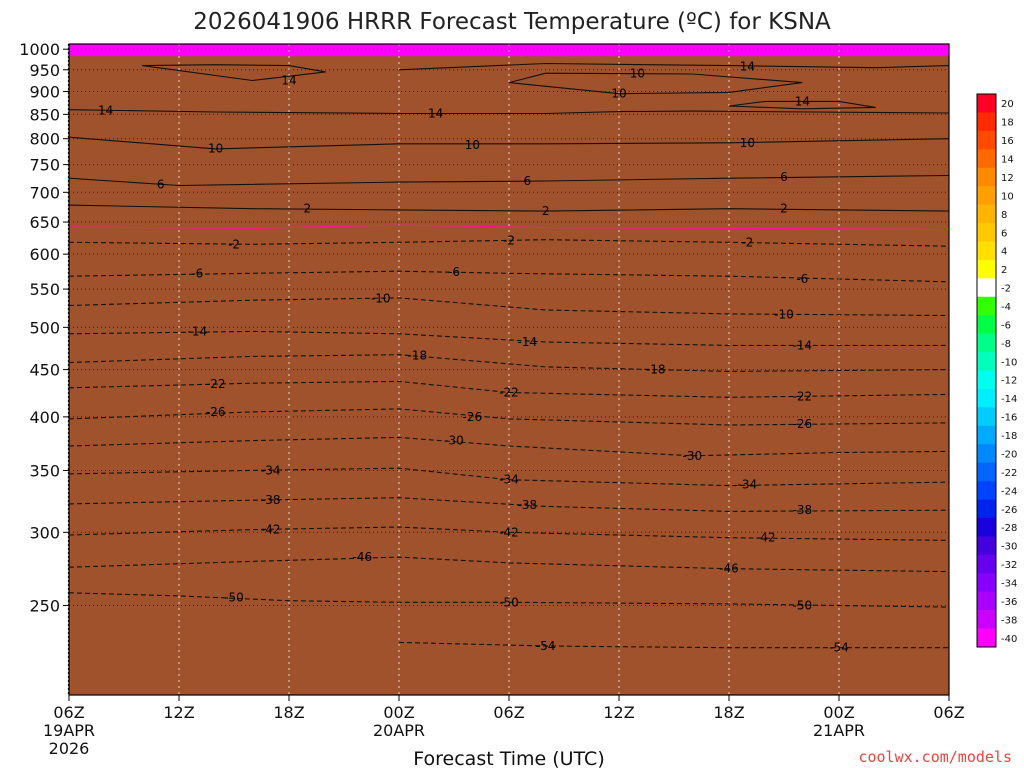  What do you see at coordinates (935, 757) in the screenshot?
I see `credit-text: coolwx.com/models` at bounding box center [935, 757].